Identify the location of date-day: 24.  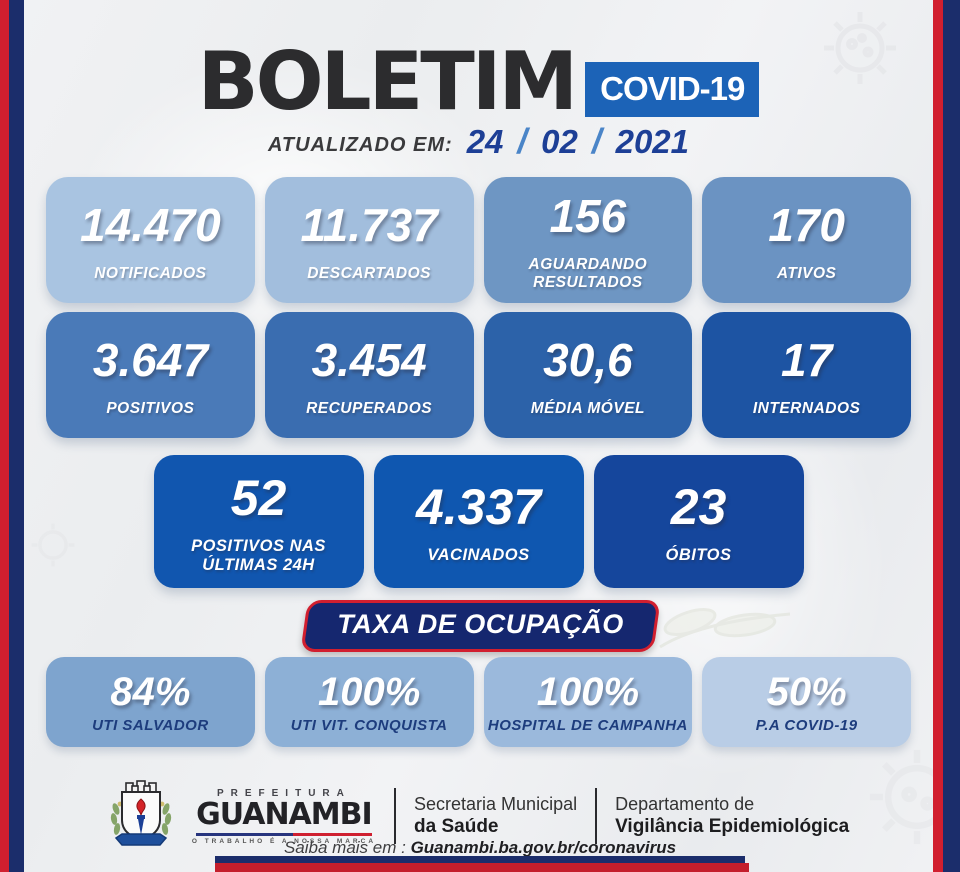
(485, 141).